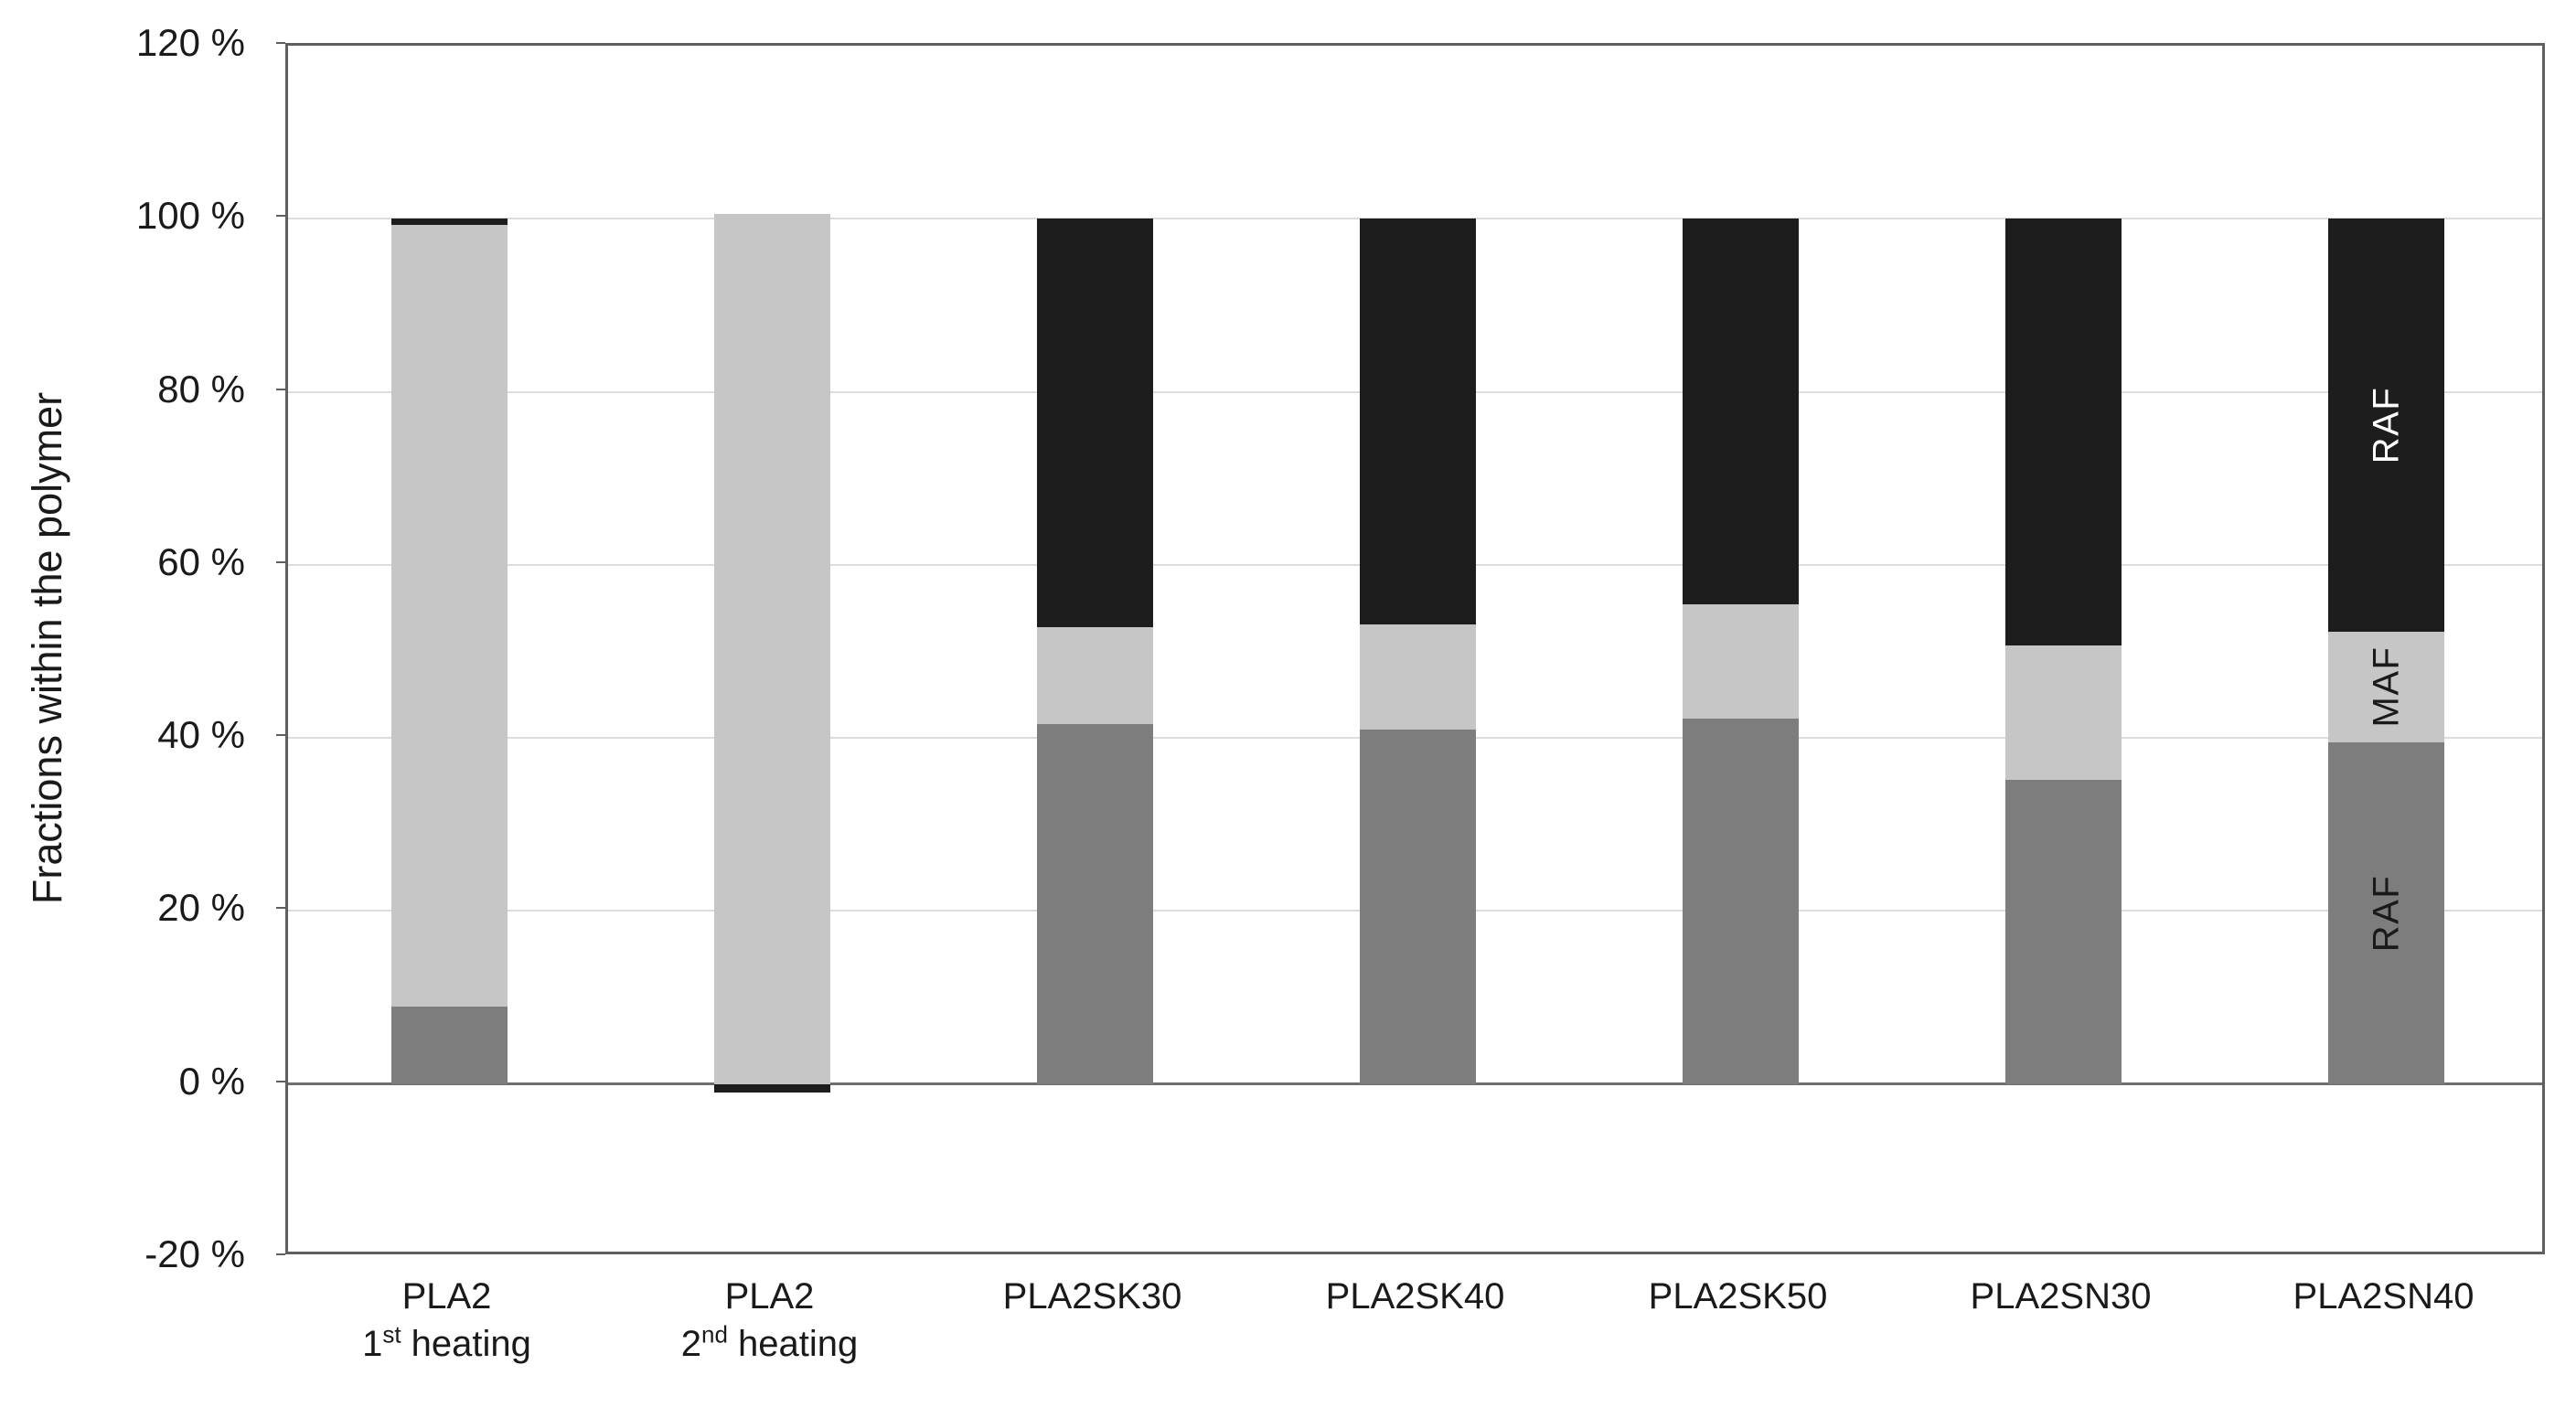 Image resolution: width=2576 pixels, height=1418 pixels. I want to click on bar-1-top-black-segment, so click(772, 1088).